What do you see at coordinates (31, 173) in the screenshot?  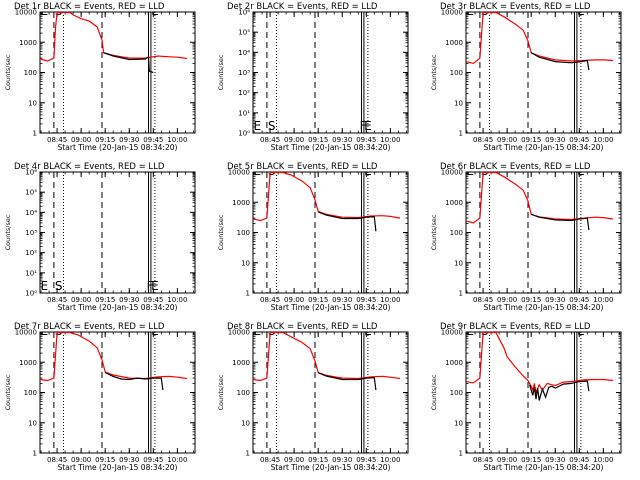 I see `y-tick-label: 10⁶` at bounding box center [31, 173].